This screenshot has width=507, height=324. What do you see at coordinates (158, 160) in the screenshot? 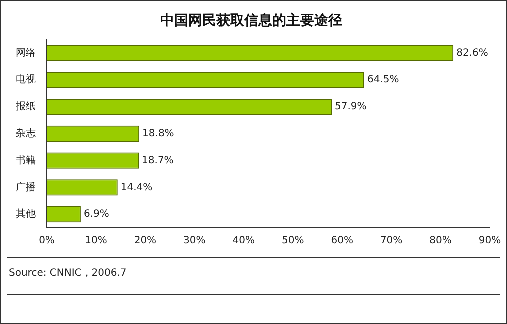
I see `data-label: 18.7%` at bounding box center [158, 160].